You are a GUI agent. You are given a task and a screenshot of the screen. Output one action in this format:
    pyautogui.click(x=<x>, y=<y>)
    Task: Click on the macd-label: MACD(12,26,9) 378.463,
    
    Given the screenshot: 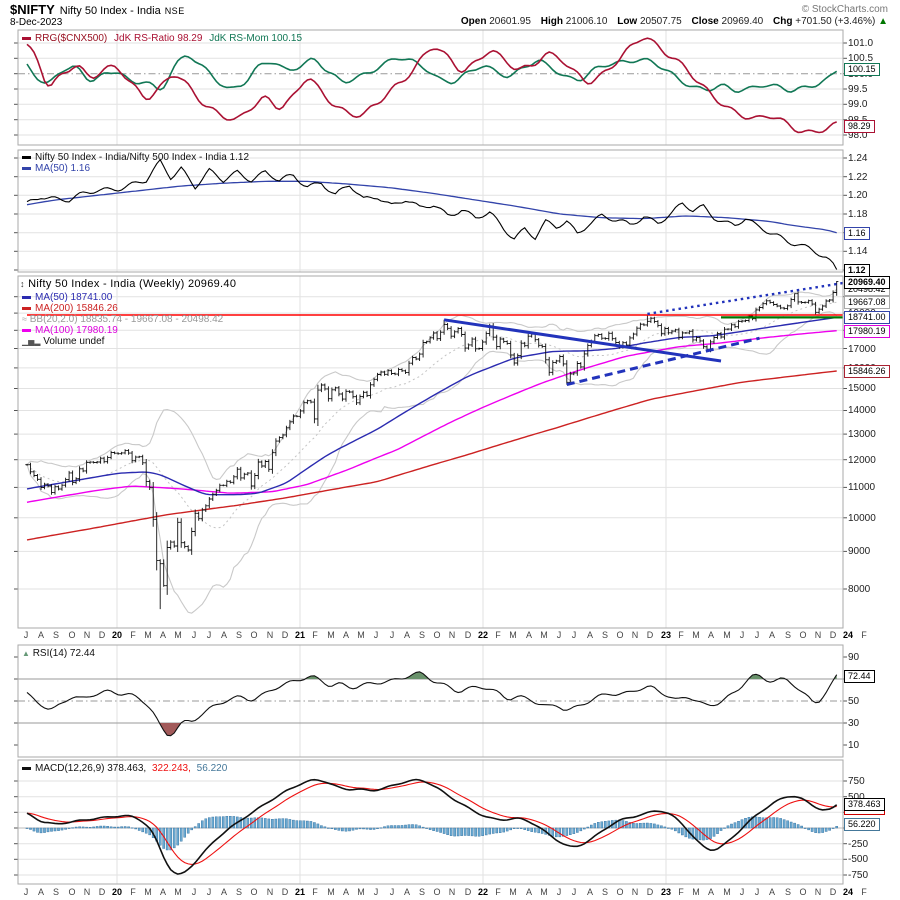 What is the action you would take?
    pyautogui.click(x=91, y=768)
    